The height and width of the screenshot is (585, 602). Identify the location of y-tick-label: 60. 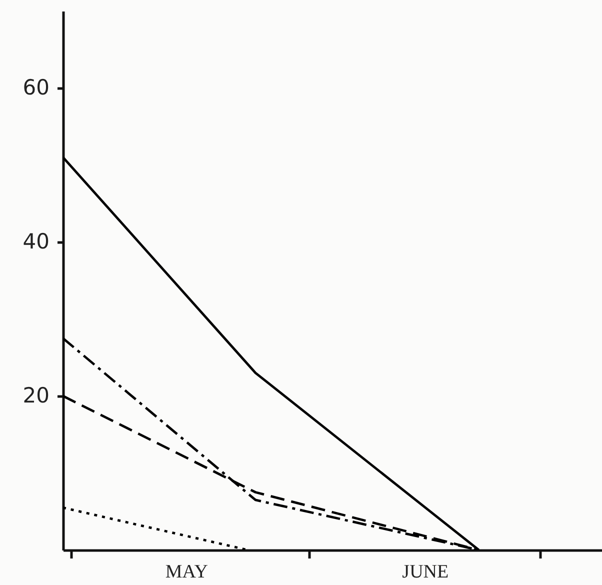
(36, 88).